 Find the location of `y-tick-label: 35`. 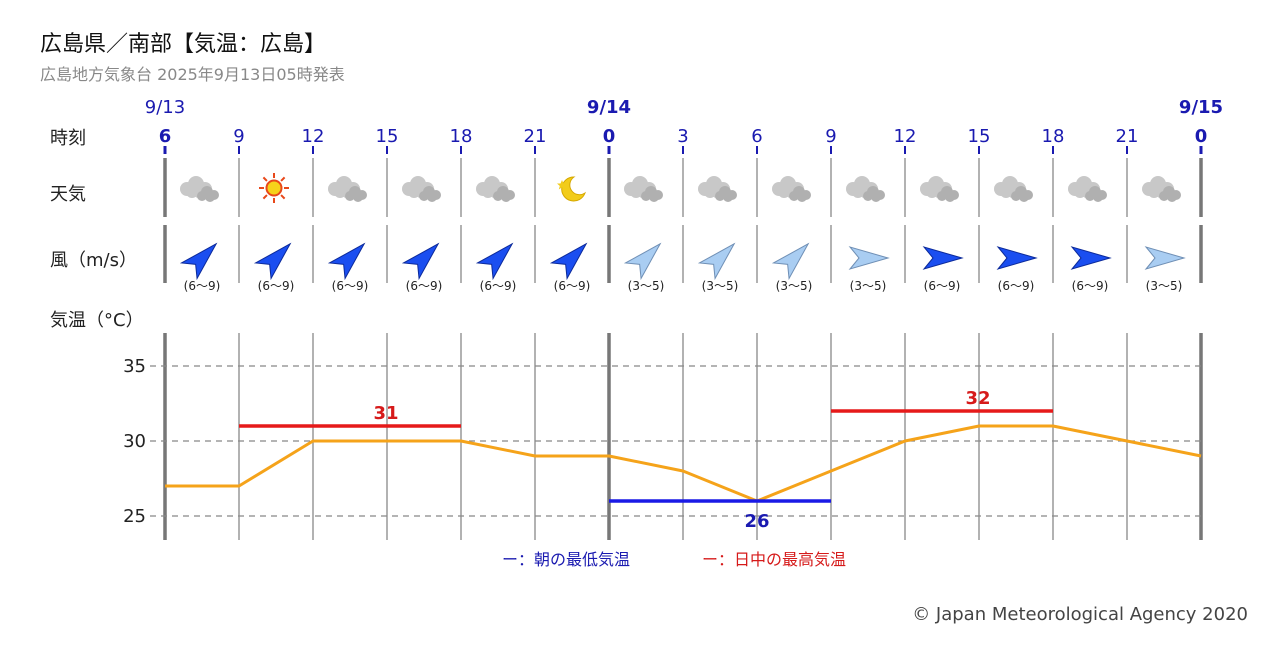

y-tick-label: 35 is located at coordinates (134, 366).